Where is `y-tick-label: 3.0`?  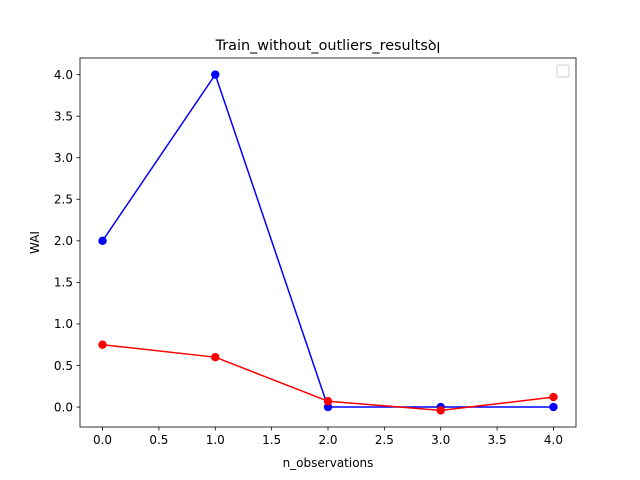
y-tick-label: 3.0 is located at coordinates (63, 158).